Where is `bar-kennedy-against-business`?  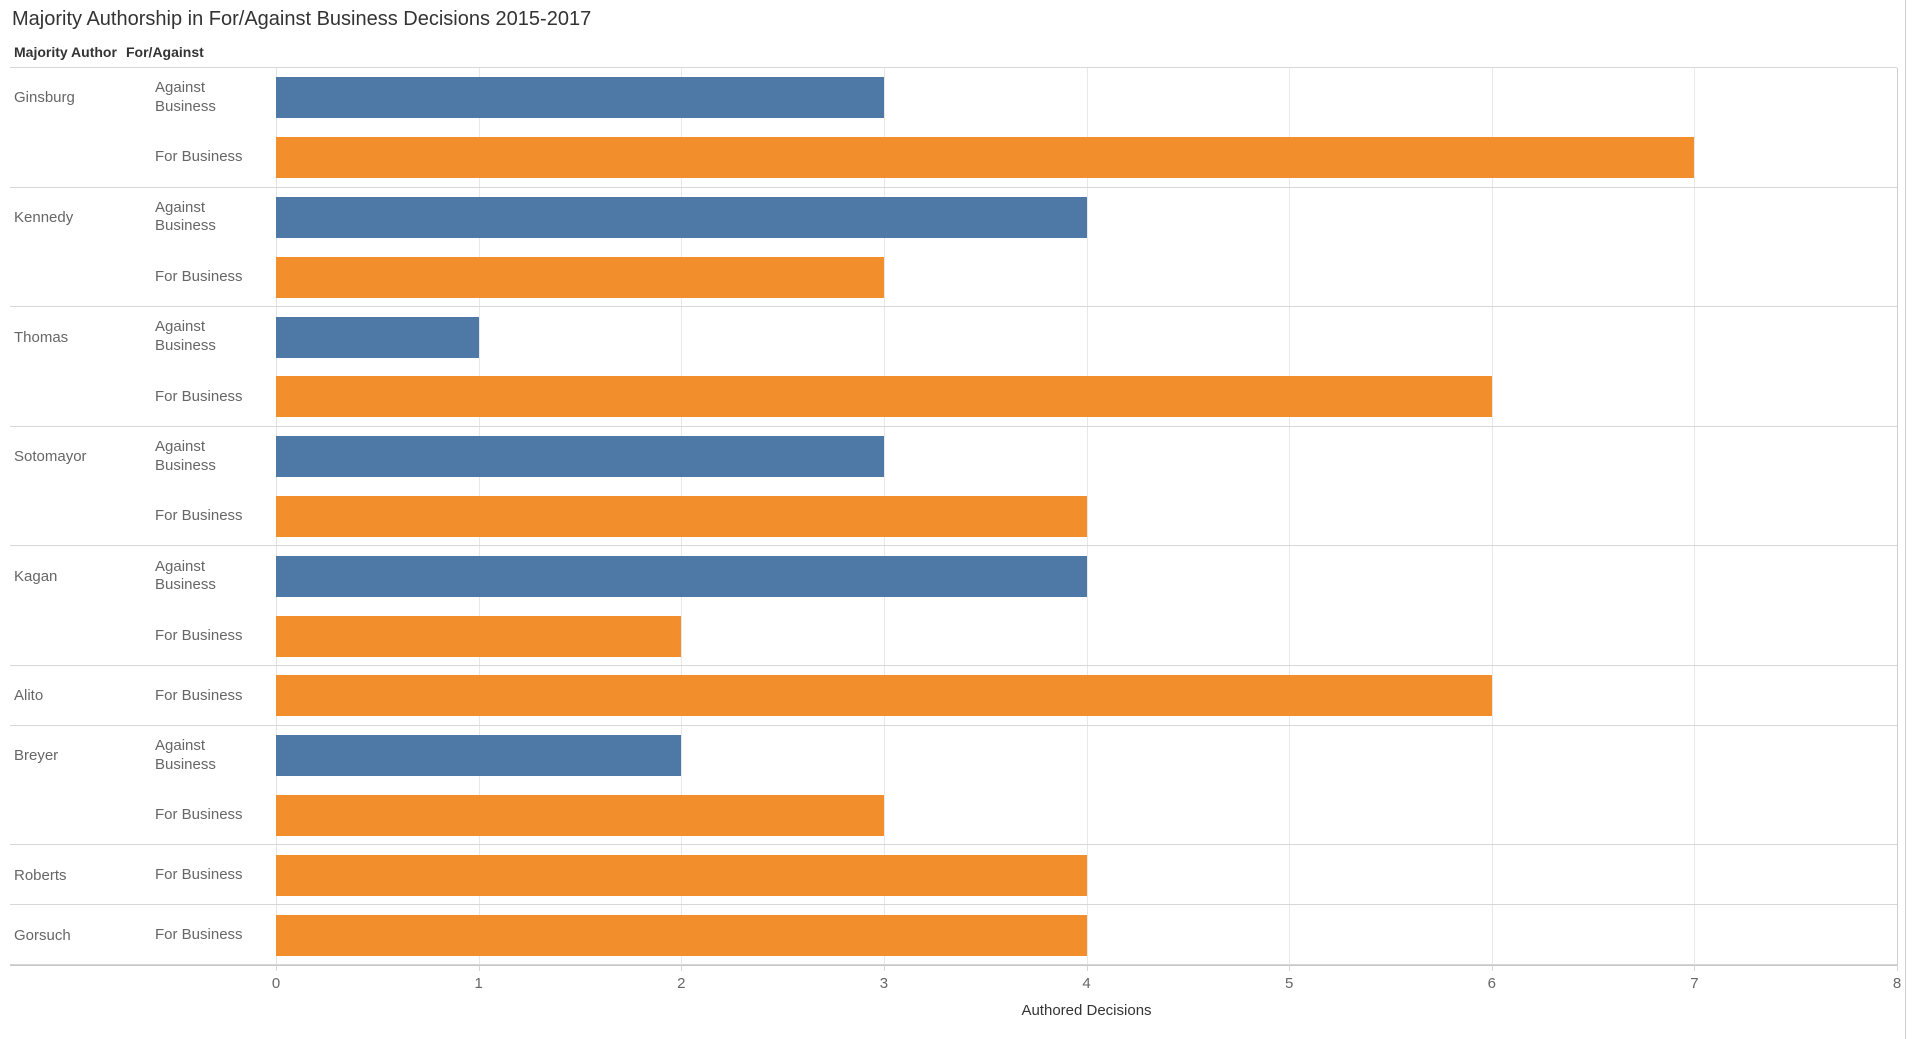 bar-kennedy-against-business is located at coordinates (681, 217).